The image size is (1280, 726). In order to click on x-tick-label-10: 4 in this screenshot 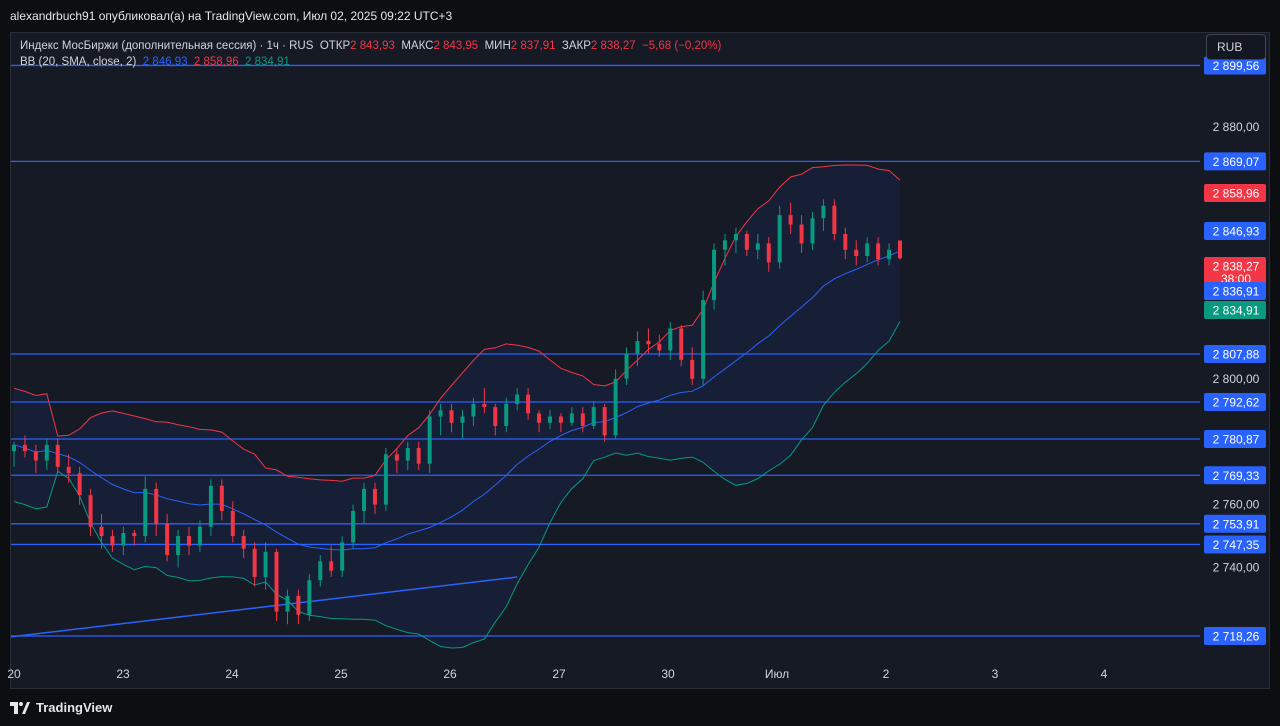, I will do `click(1104, 674)`.